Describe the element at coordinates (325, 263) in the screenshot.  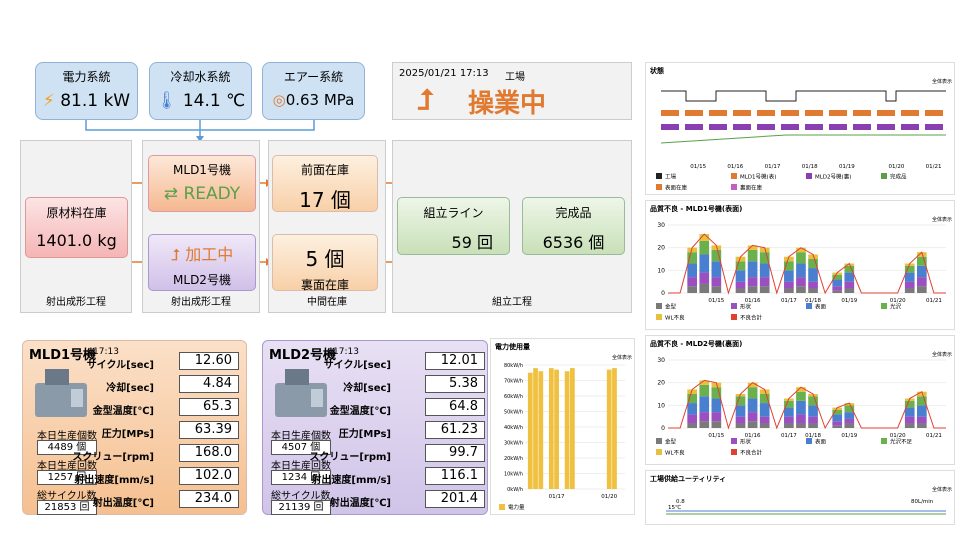
I see `back-box: 5 個裏面在庫` at that location.